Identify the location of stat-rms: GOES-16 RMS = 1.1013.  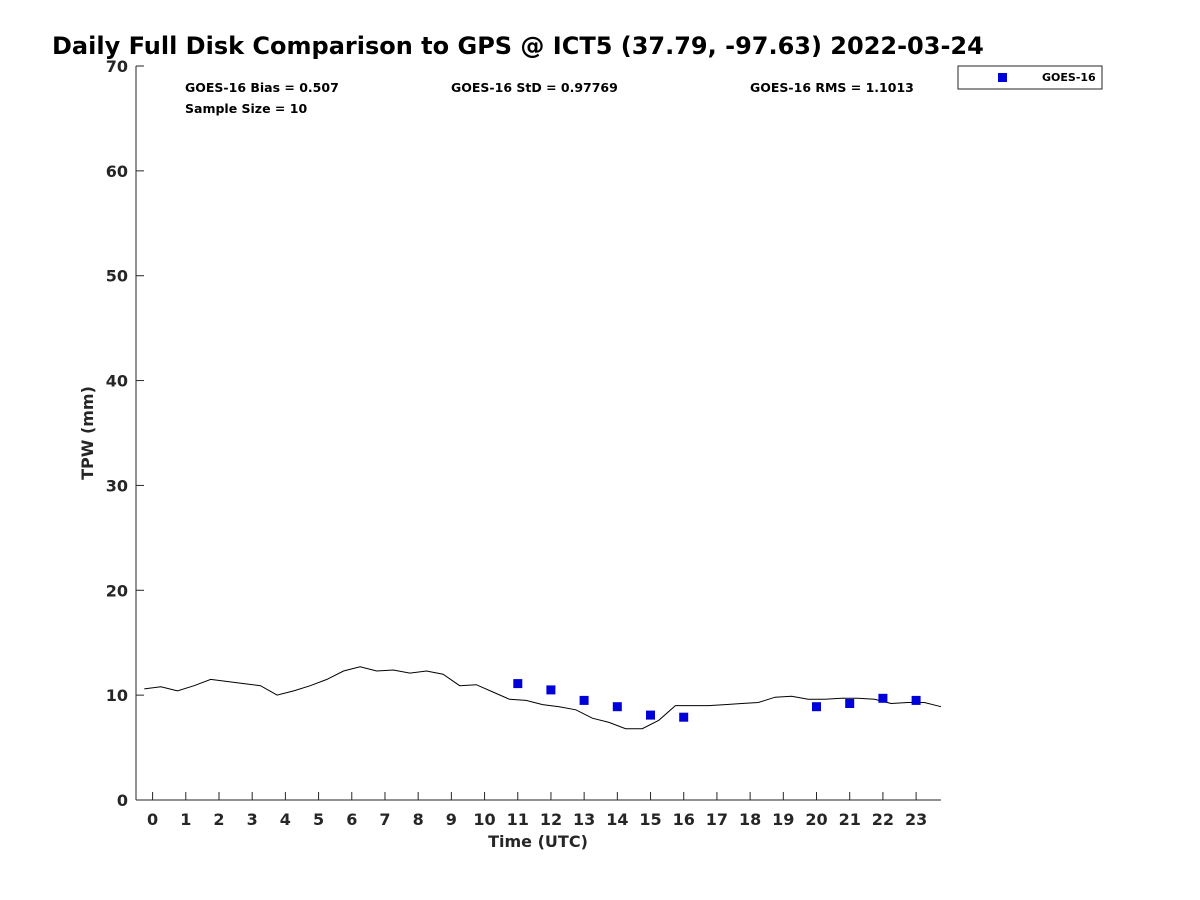
(832, 87).